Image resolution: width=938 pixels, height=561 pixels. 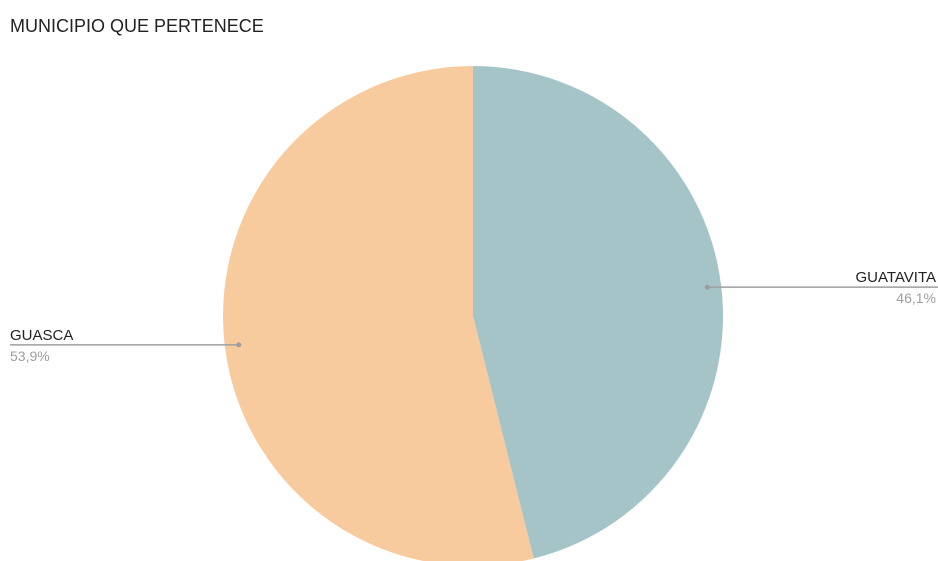 What do you see at coordinates (137, 26) in the screenshot?
I see `chart-title: MUNICIPIO QUE PERTENECE` at bounding box center [137, 26].